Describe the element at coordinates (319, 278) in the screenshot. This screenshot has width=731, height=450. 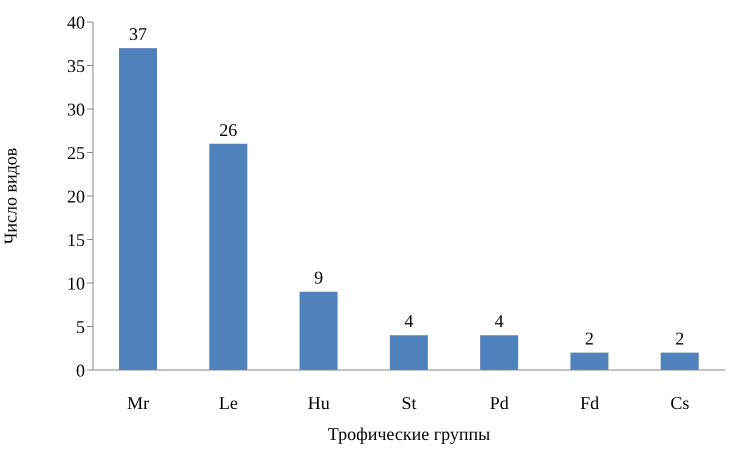
I see `data-label: 9` at that location.